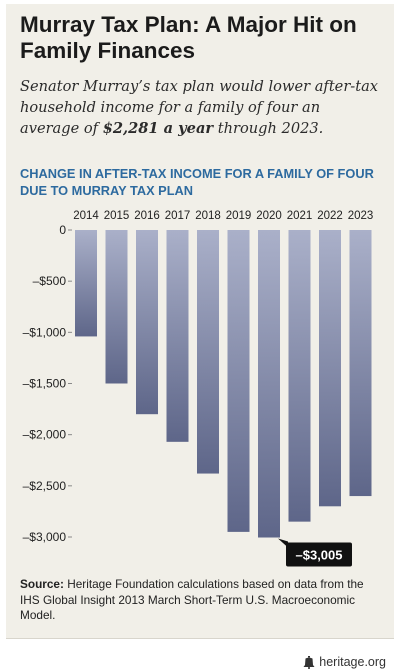 Image resolution: width=400 pixels, height=672 pixels. I want to click on x-tick-label: 2014, so click(86, 216).